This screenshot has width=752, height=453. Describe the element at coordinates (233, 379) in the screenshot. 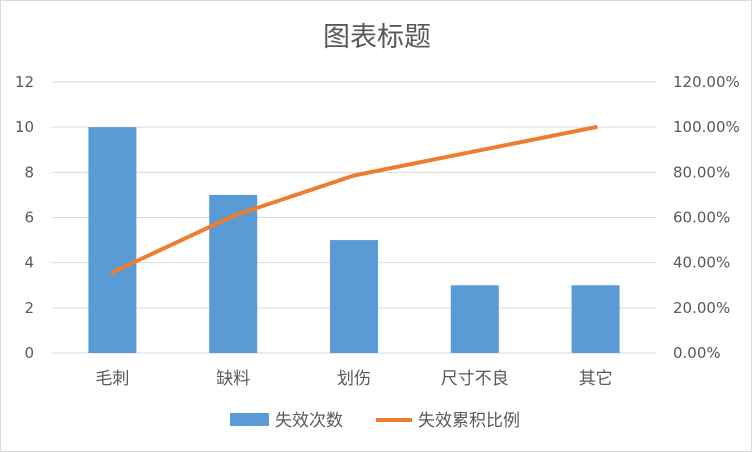

I see `x-tick-label: 缺料` at that location.